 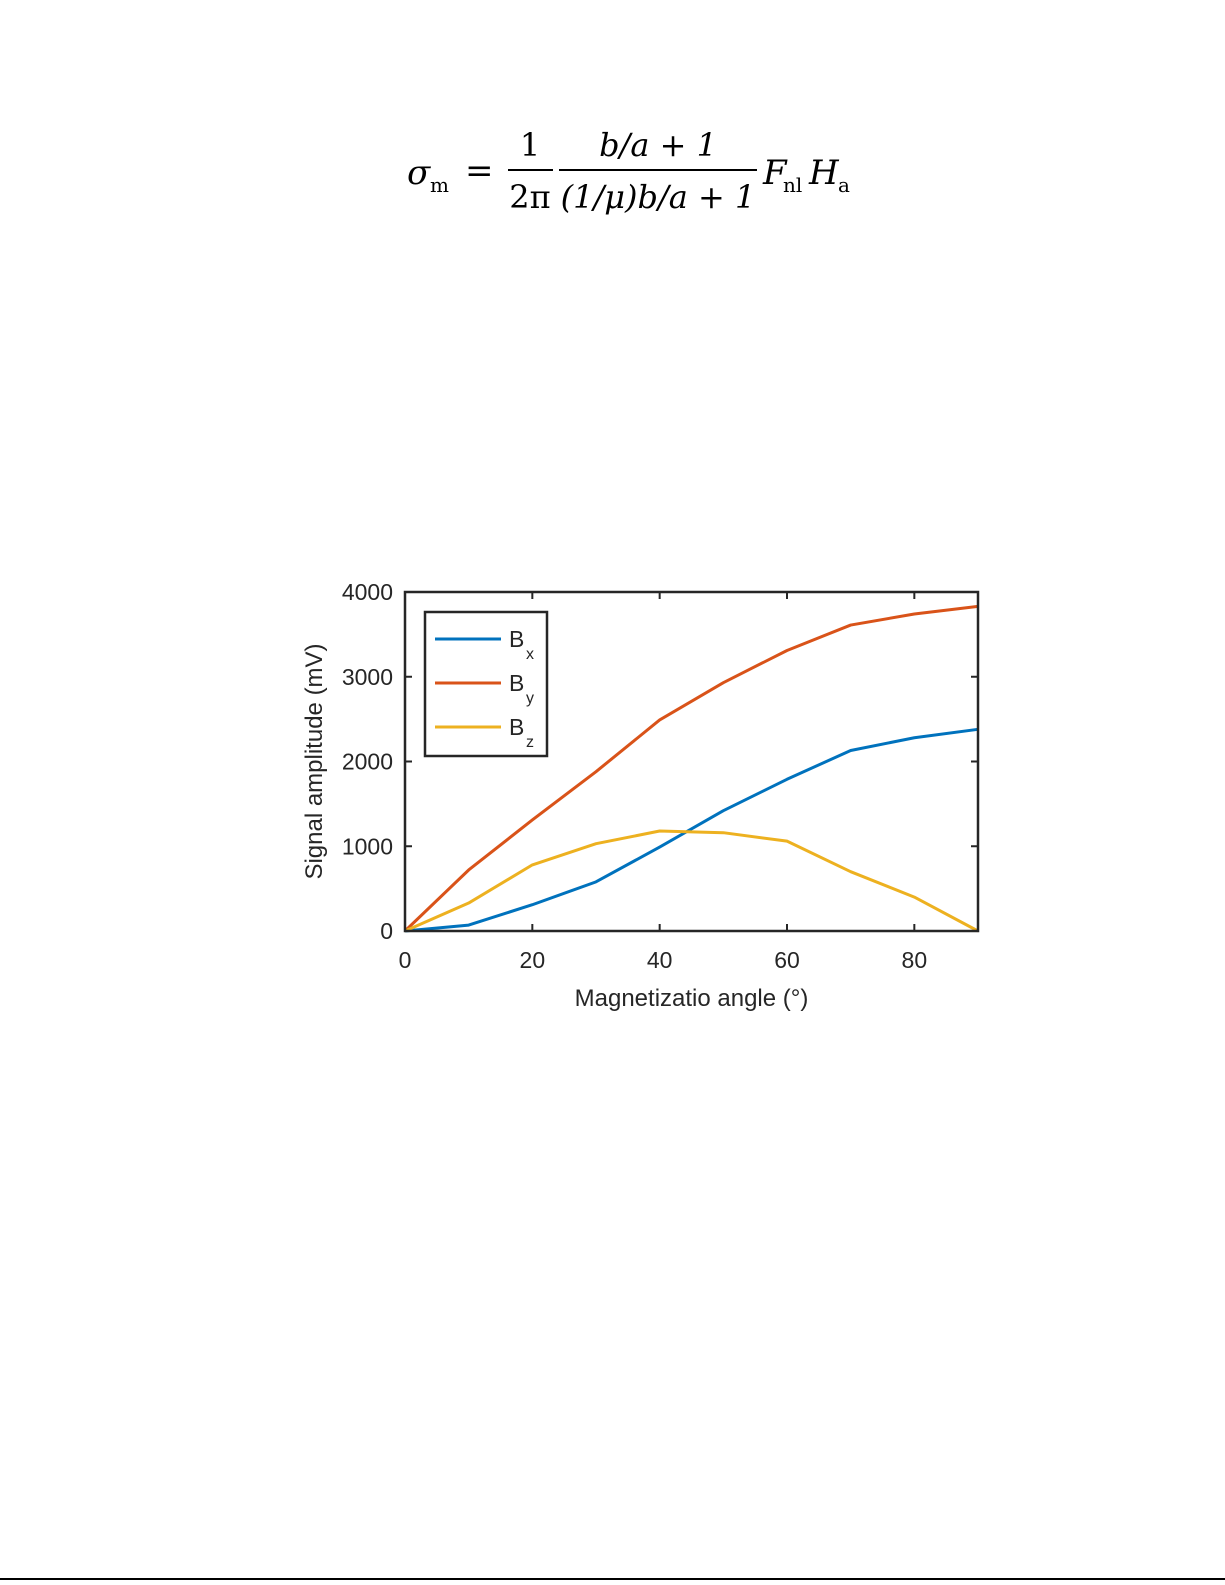 What do you see at coordinates (405, 960) in the screenshot?
I see `x-tick-label: 0` at bounding box center [405, 960].